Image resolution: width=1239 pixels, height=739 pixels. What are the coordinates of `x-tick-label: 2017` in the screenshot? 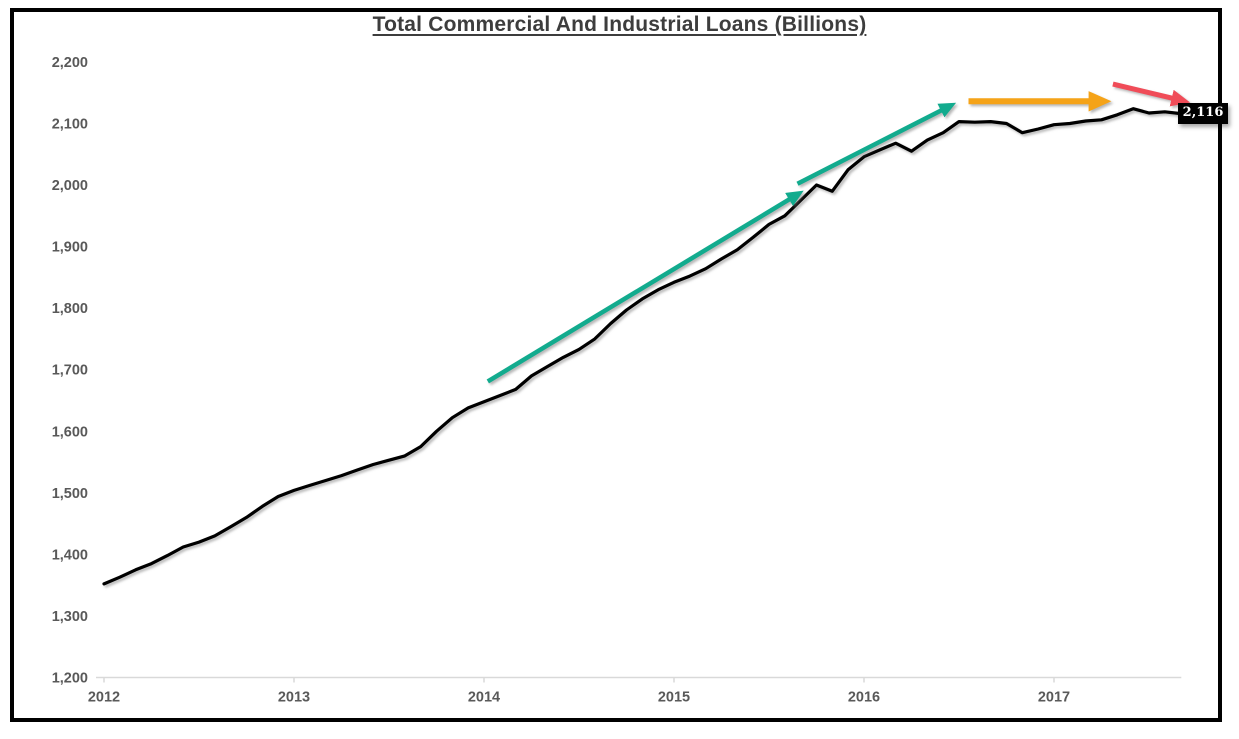 It's located at (1054, 698).